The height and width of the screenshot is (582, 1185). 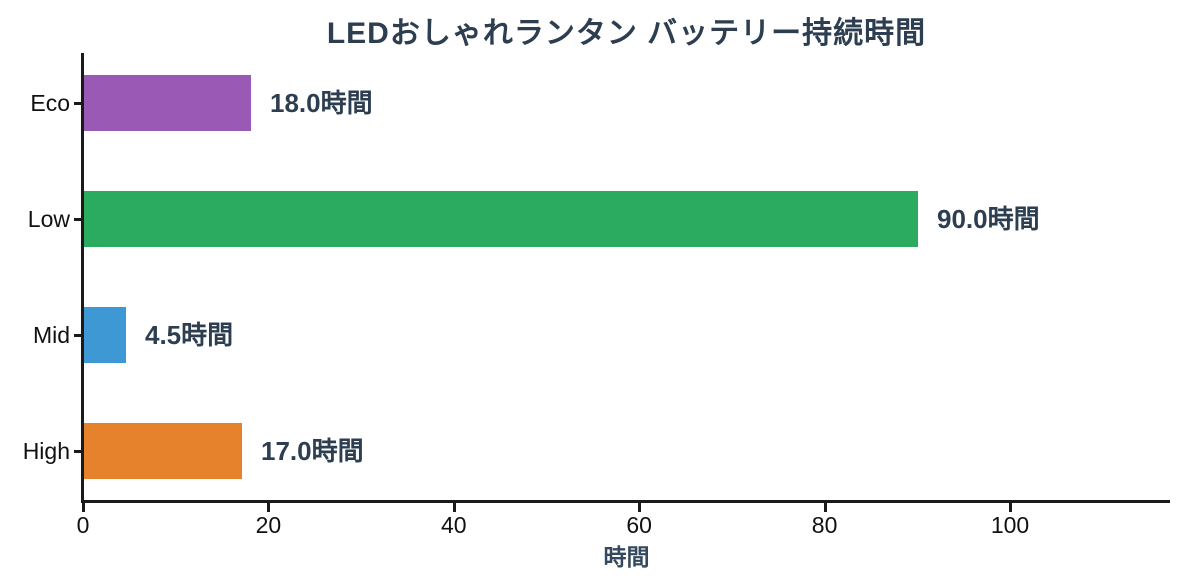 What do you see at coordinates (48, 219) in the screenshot?
I see `y-tick-label-low: Low` at bounding box center [48, 219].